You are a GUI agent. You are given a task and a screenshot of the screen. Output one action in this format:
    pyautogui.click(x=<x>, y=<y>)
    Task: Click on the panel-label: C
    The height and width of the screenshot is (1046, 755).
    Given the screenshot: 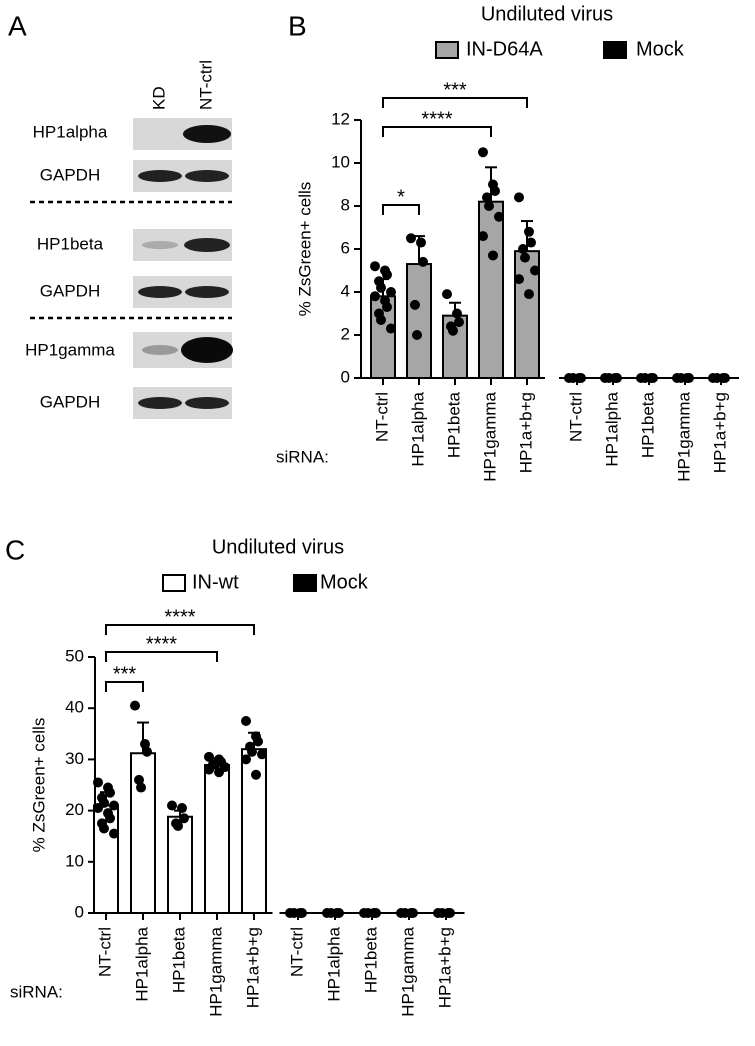 What is the action you would take?
    pyautogui.click(x=15, y=549)
    